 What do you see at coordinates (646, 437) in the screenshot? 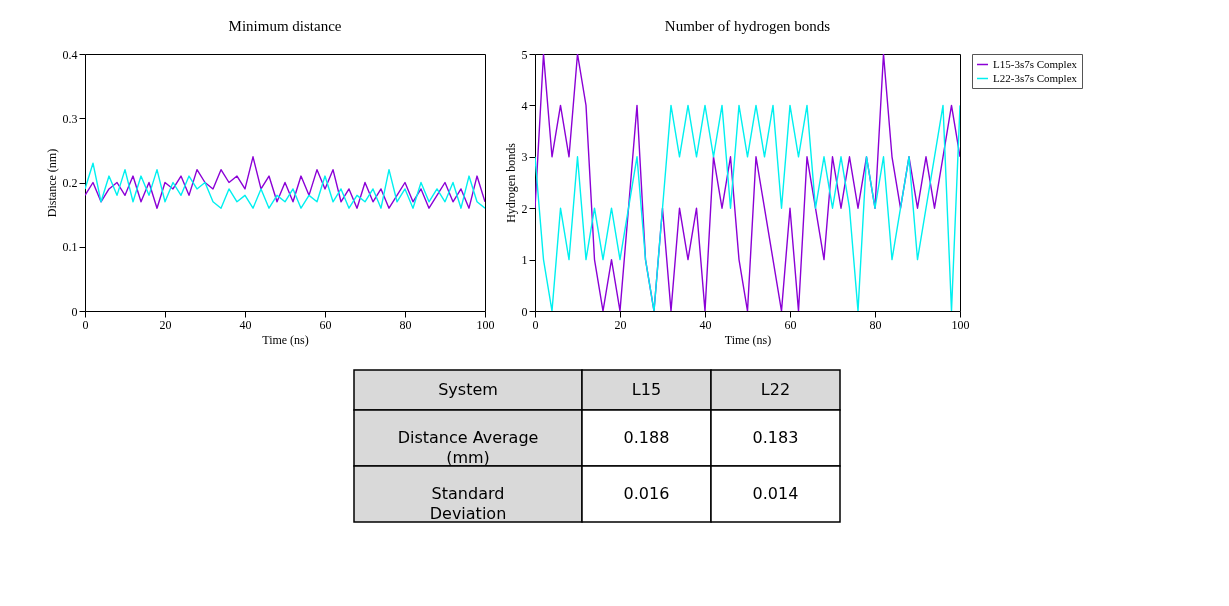
I see `text: 0.188` at bounding box center [646, 437].